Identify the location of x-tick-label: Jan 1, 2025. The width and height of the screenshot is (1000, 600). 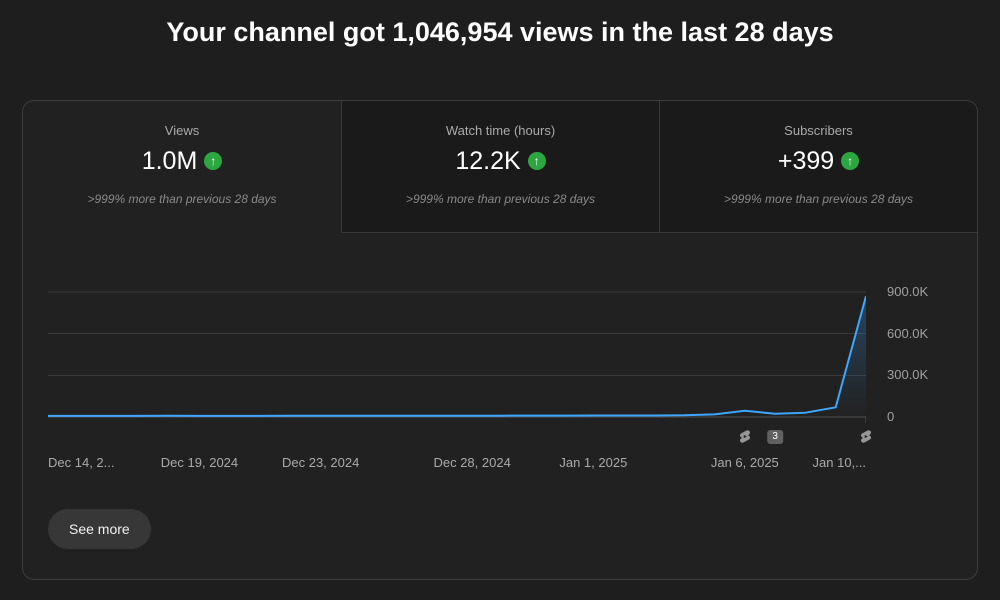
(593, 462).